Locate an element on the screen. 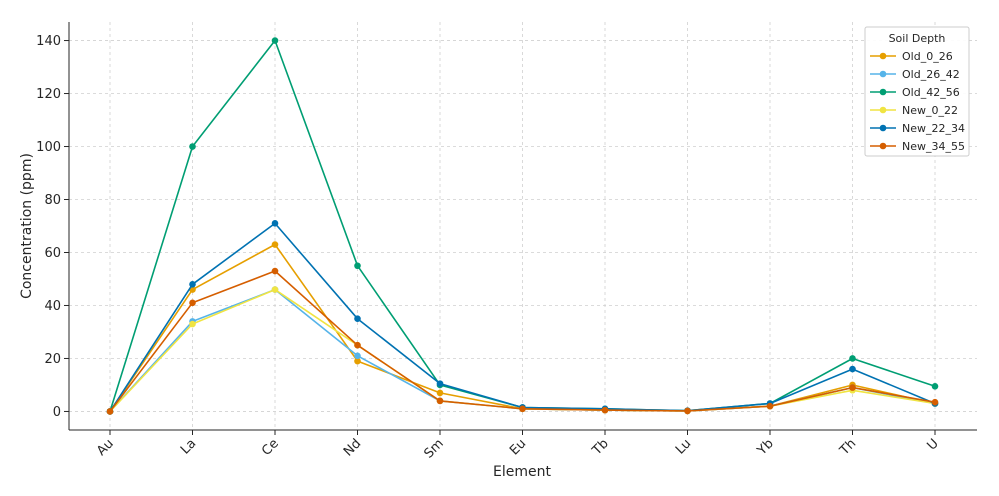 Image resolution: width=999 pixels, height=496 pixels. y-tick-label: 60 is located at coordinates (52, 253).